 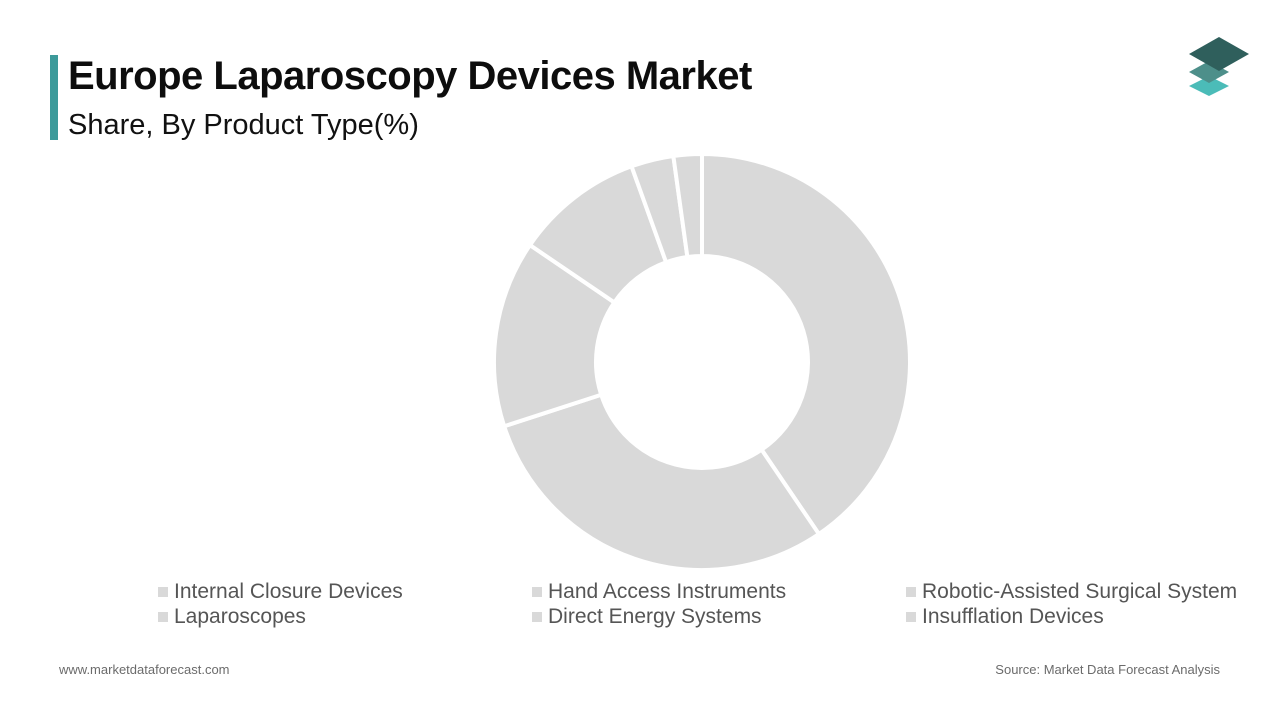 I want to click on legend-item: Robotic-Assisted Surgical System, so click(x=1071, y=591).